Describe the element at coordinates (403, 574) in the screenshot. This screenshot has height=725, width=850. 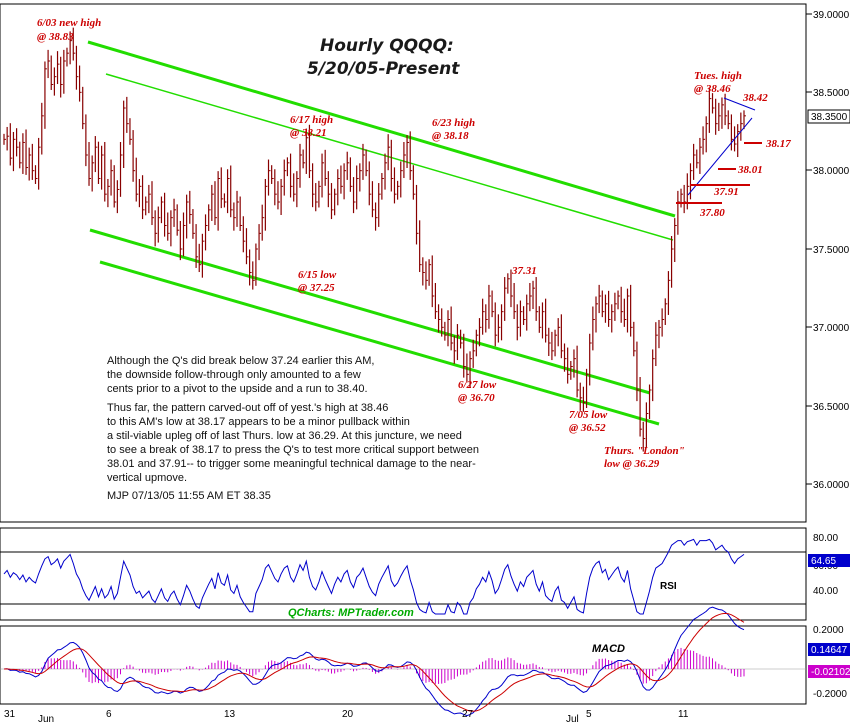
I see `rsi-panel` at that location.